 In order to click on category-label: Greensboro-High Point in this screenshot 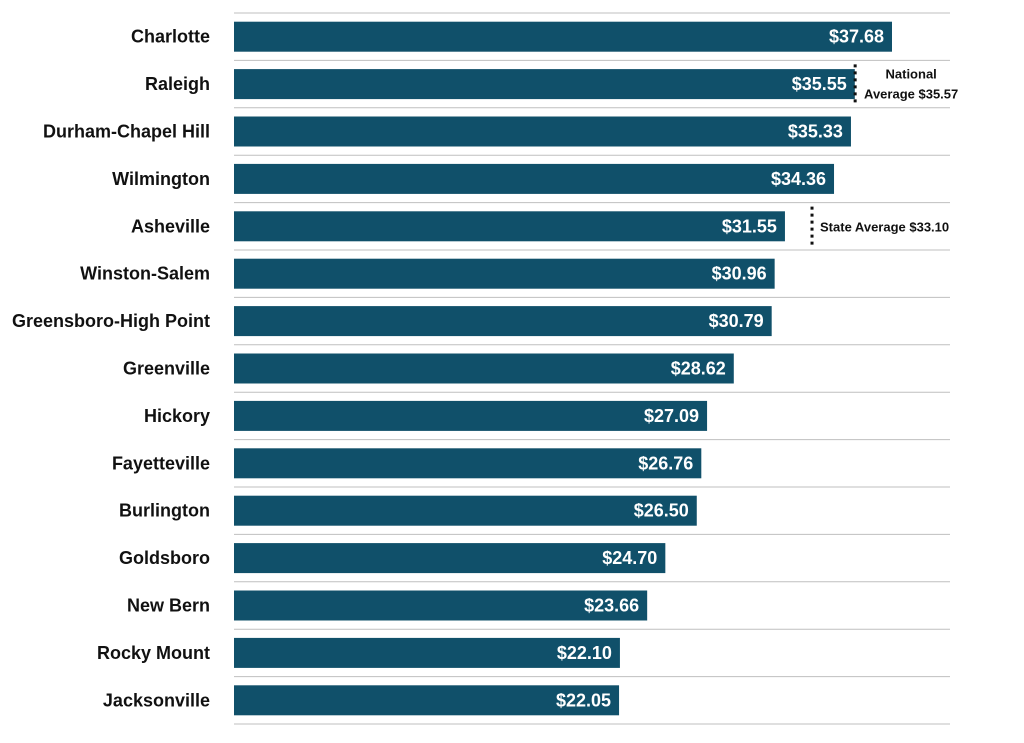, I will do `click(111, 321)`.